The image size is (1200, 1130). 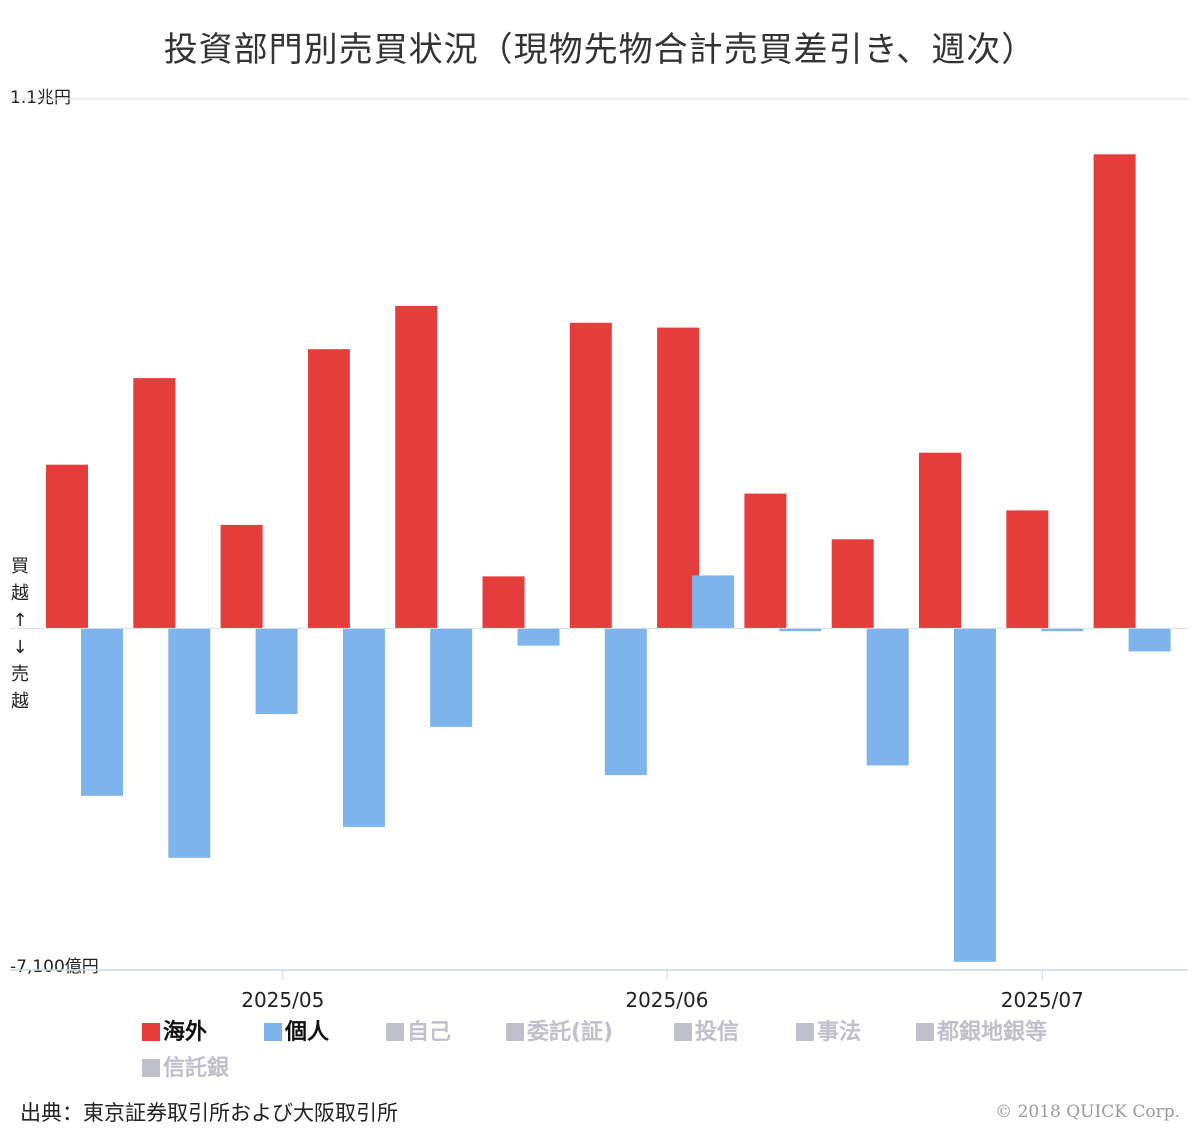 I want to click on side-label-bottom-1: 売, so click(x=20, y=674).